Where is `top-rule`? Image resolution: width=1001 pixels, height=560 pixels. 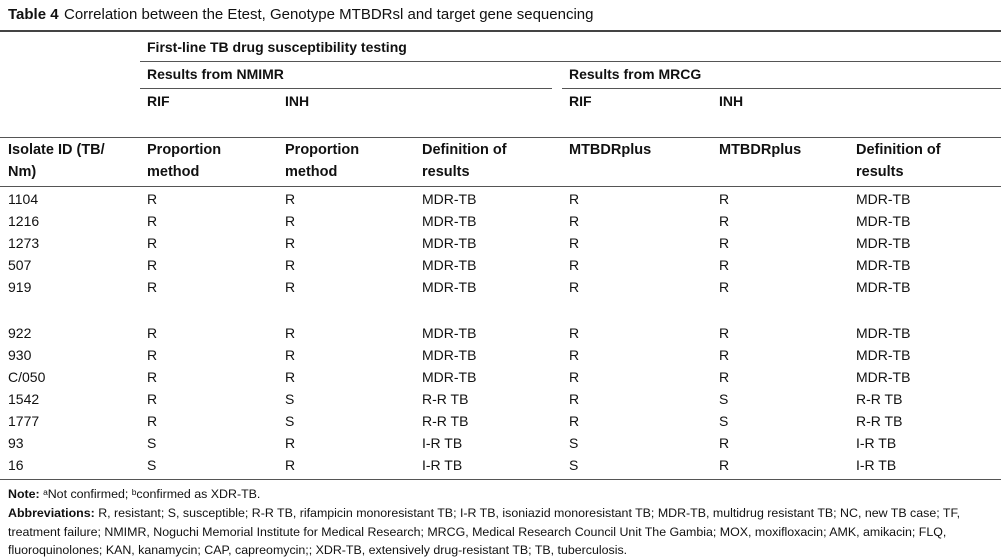
top-rule is located at coordinates (500, 31).